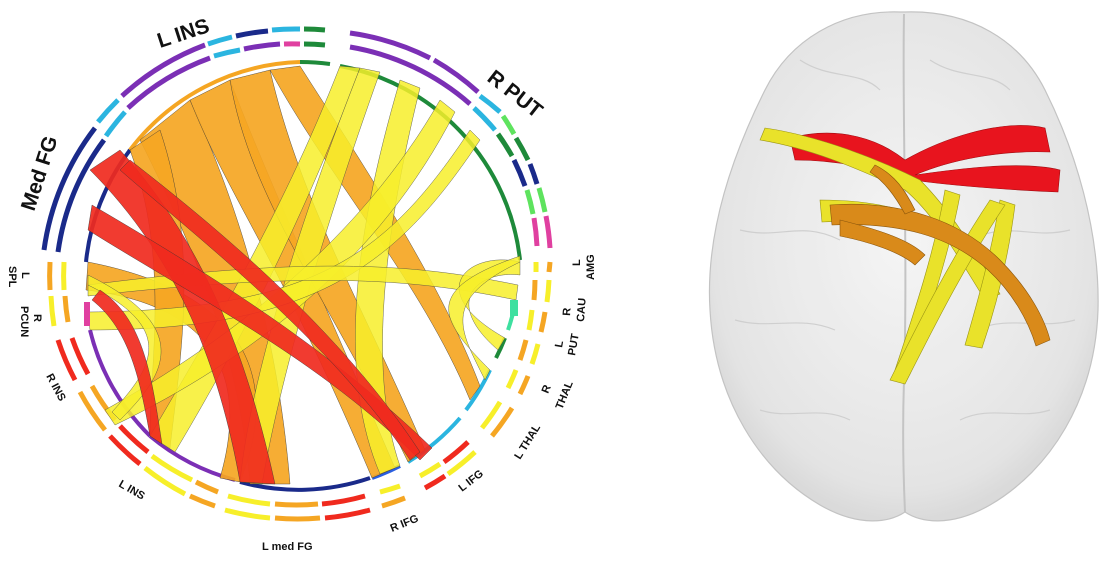 The image size is (1100, 567). I want to click on label-l-med-fg: L med FG, so click(287, 547).